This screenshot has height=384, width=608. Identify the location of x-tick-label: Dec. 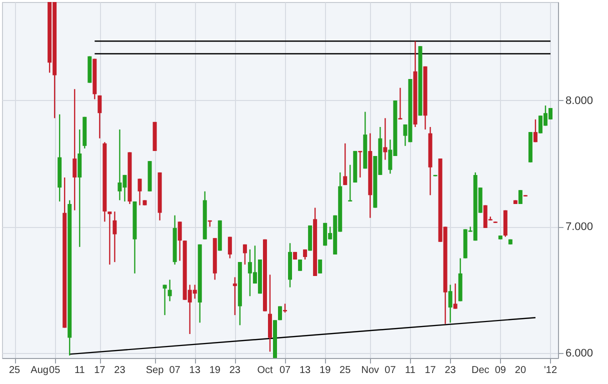
(480, 370).